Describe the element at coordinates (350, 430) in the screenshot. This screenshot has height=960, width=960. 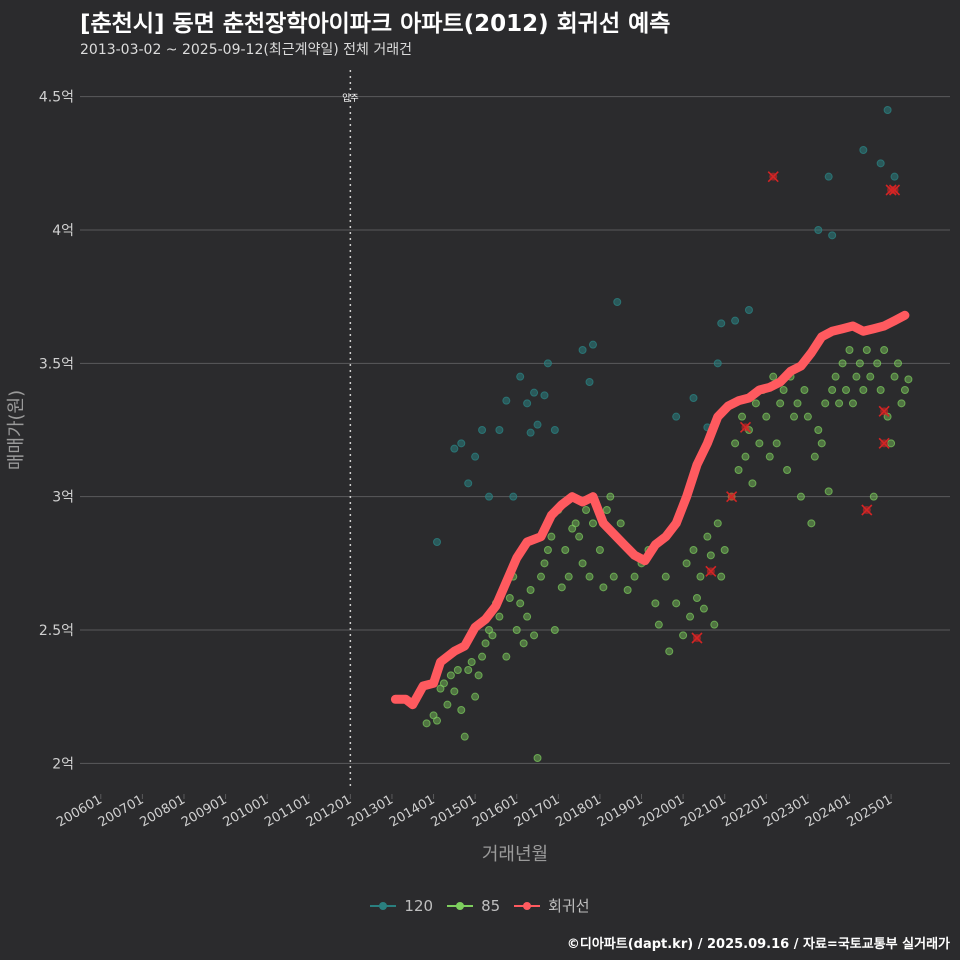
I see `move-in-annotation: 입주` at that location.